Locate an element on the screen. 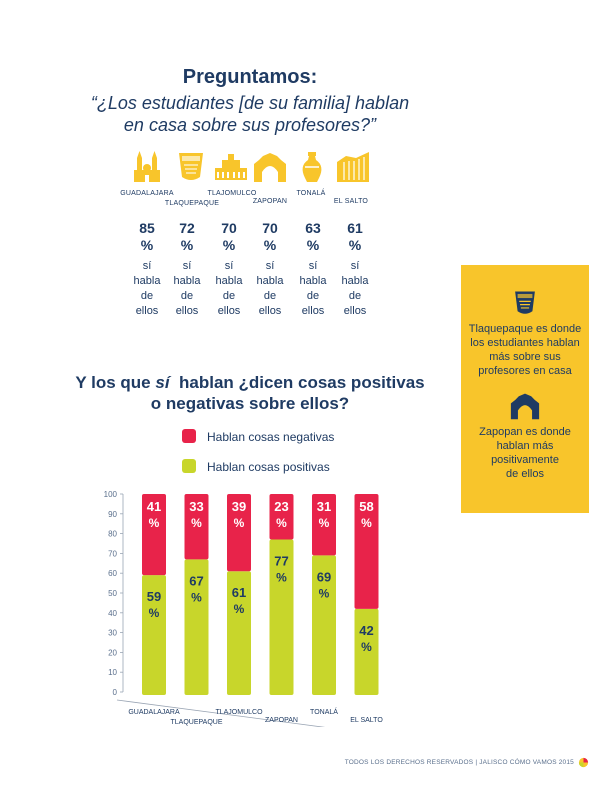  y-tick-label: 60 is located at coordinates (112, 573).